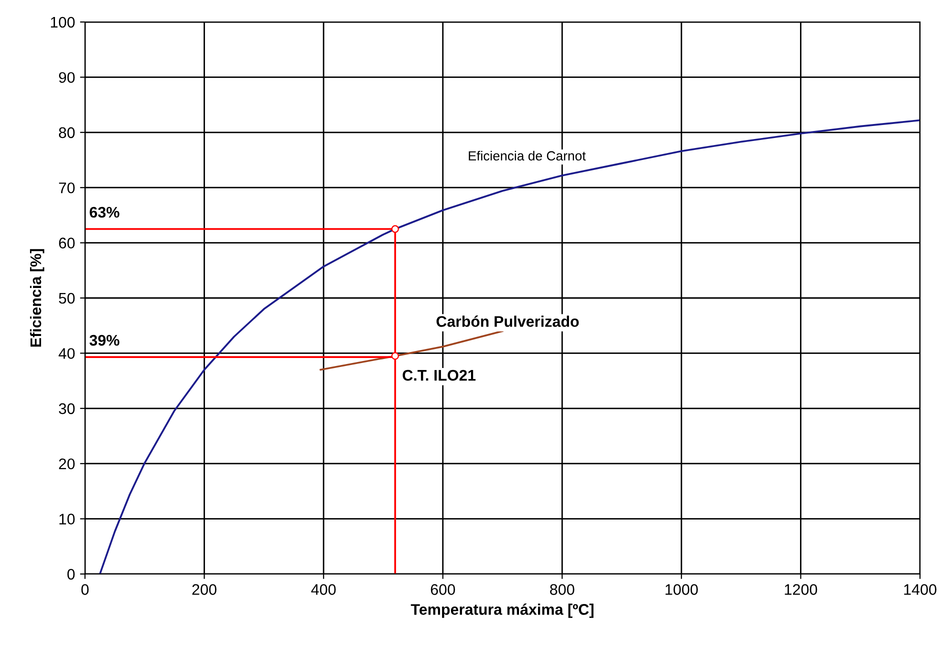 This screenshot has height=646, width=941. I want to click on x-tick-label: 400, so click(323, 589).